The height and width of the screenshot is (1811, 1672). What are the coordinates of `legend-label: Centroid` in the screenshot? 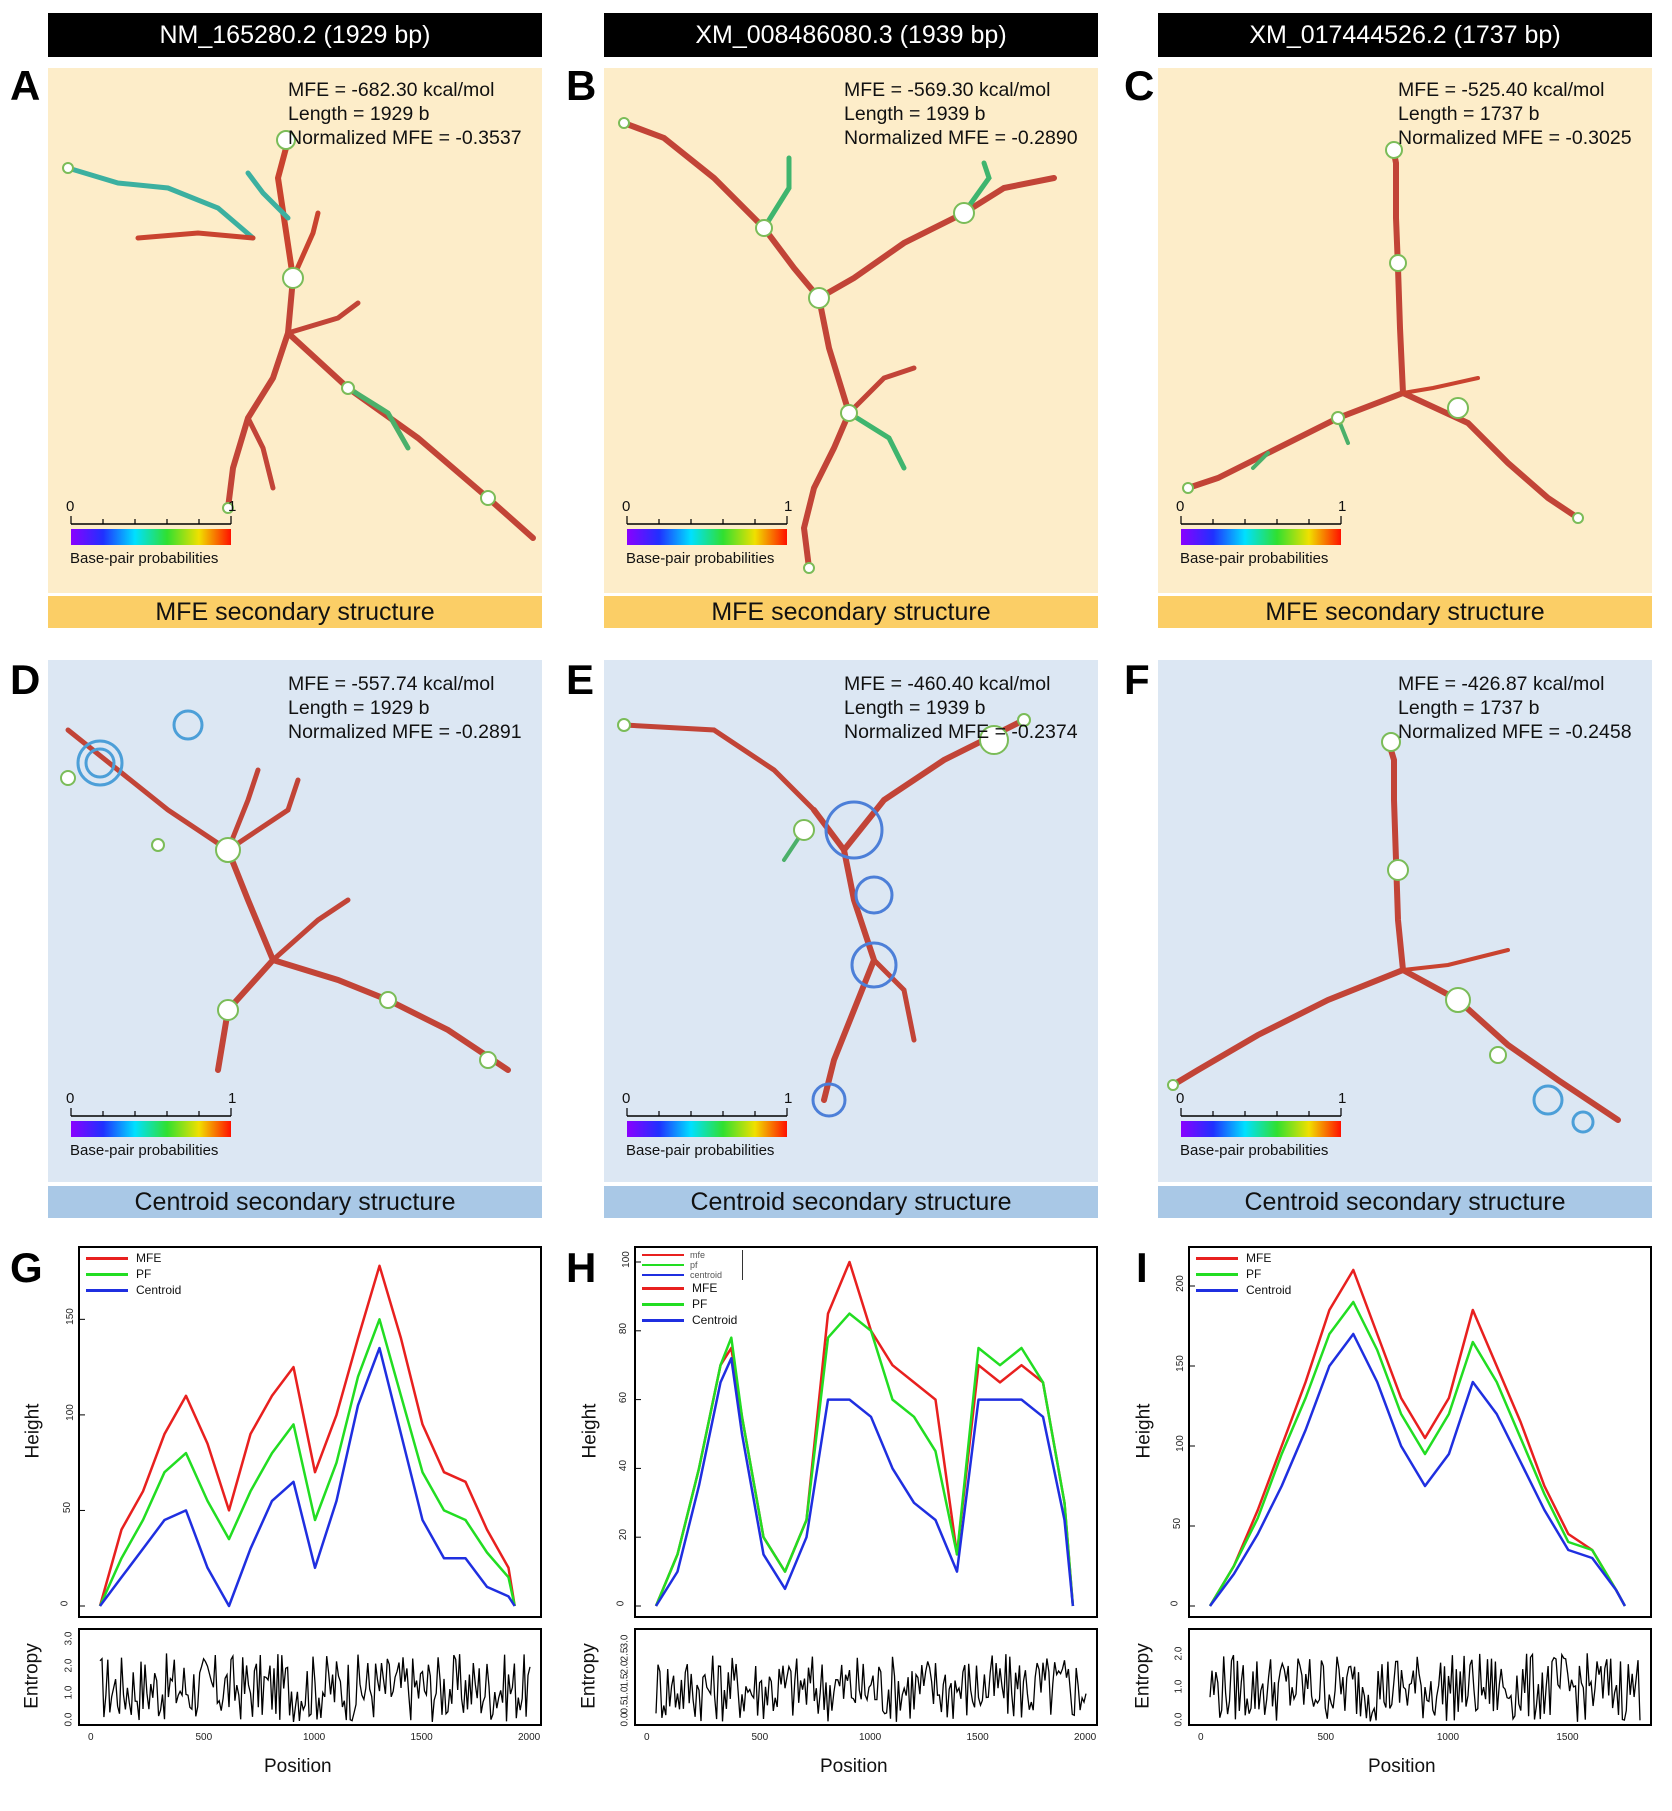 It's located at (715, 1320).